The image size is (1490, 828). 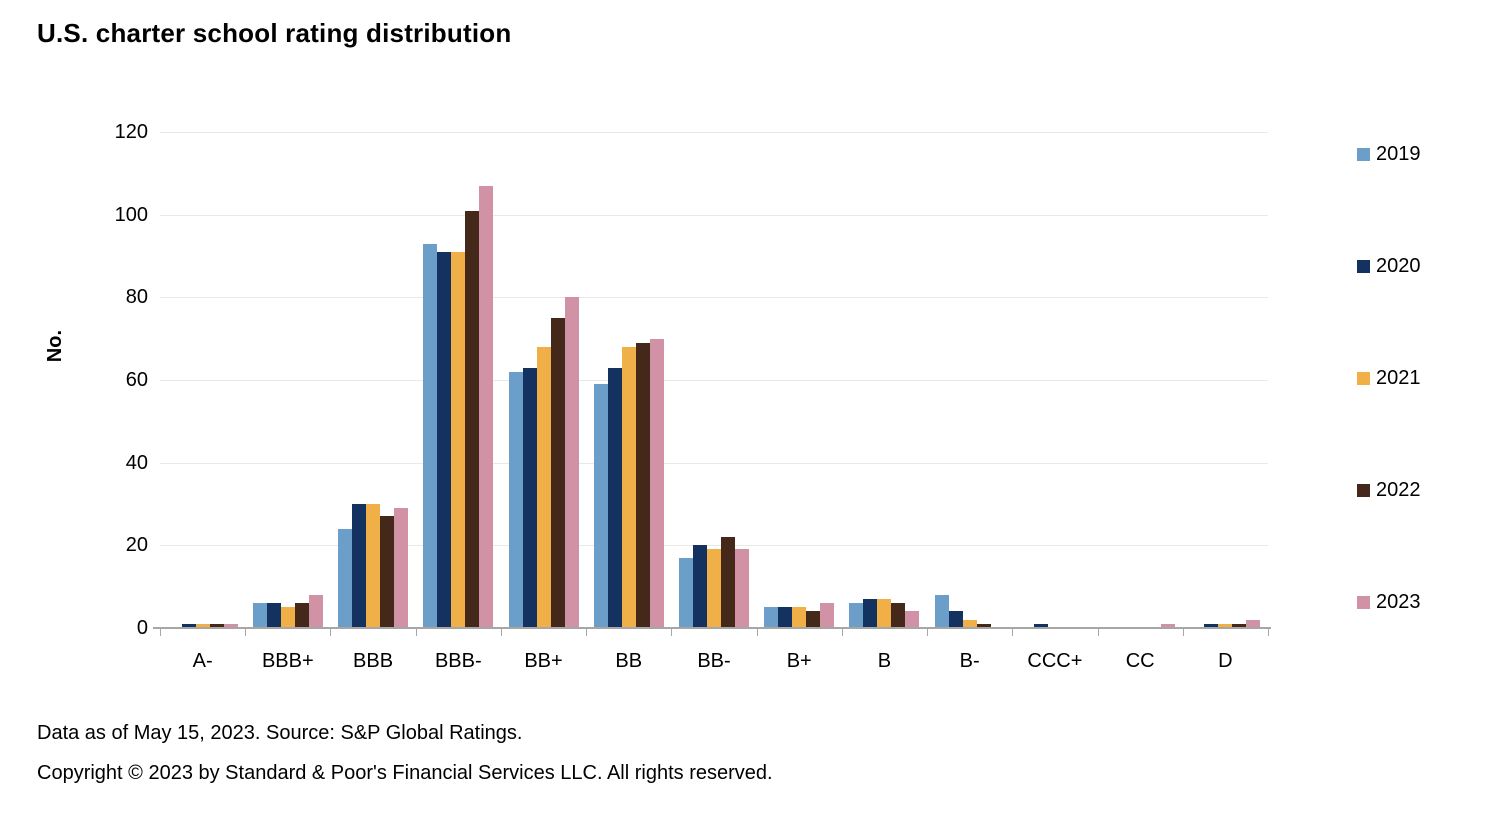 What do you see at coordinates (642, 485) in the screenshot?
I see `bar-2022-BB` at bounding box center [642, 485].